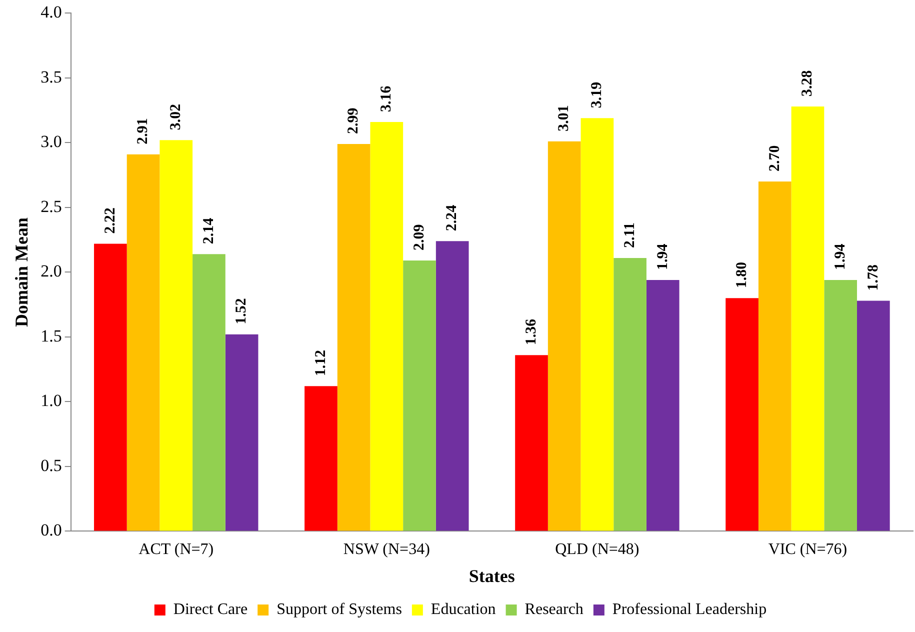 The width and height of the screenshot is (915, 632). I want to click on y-tick-label: 2.5, so click(51, 206).